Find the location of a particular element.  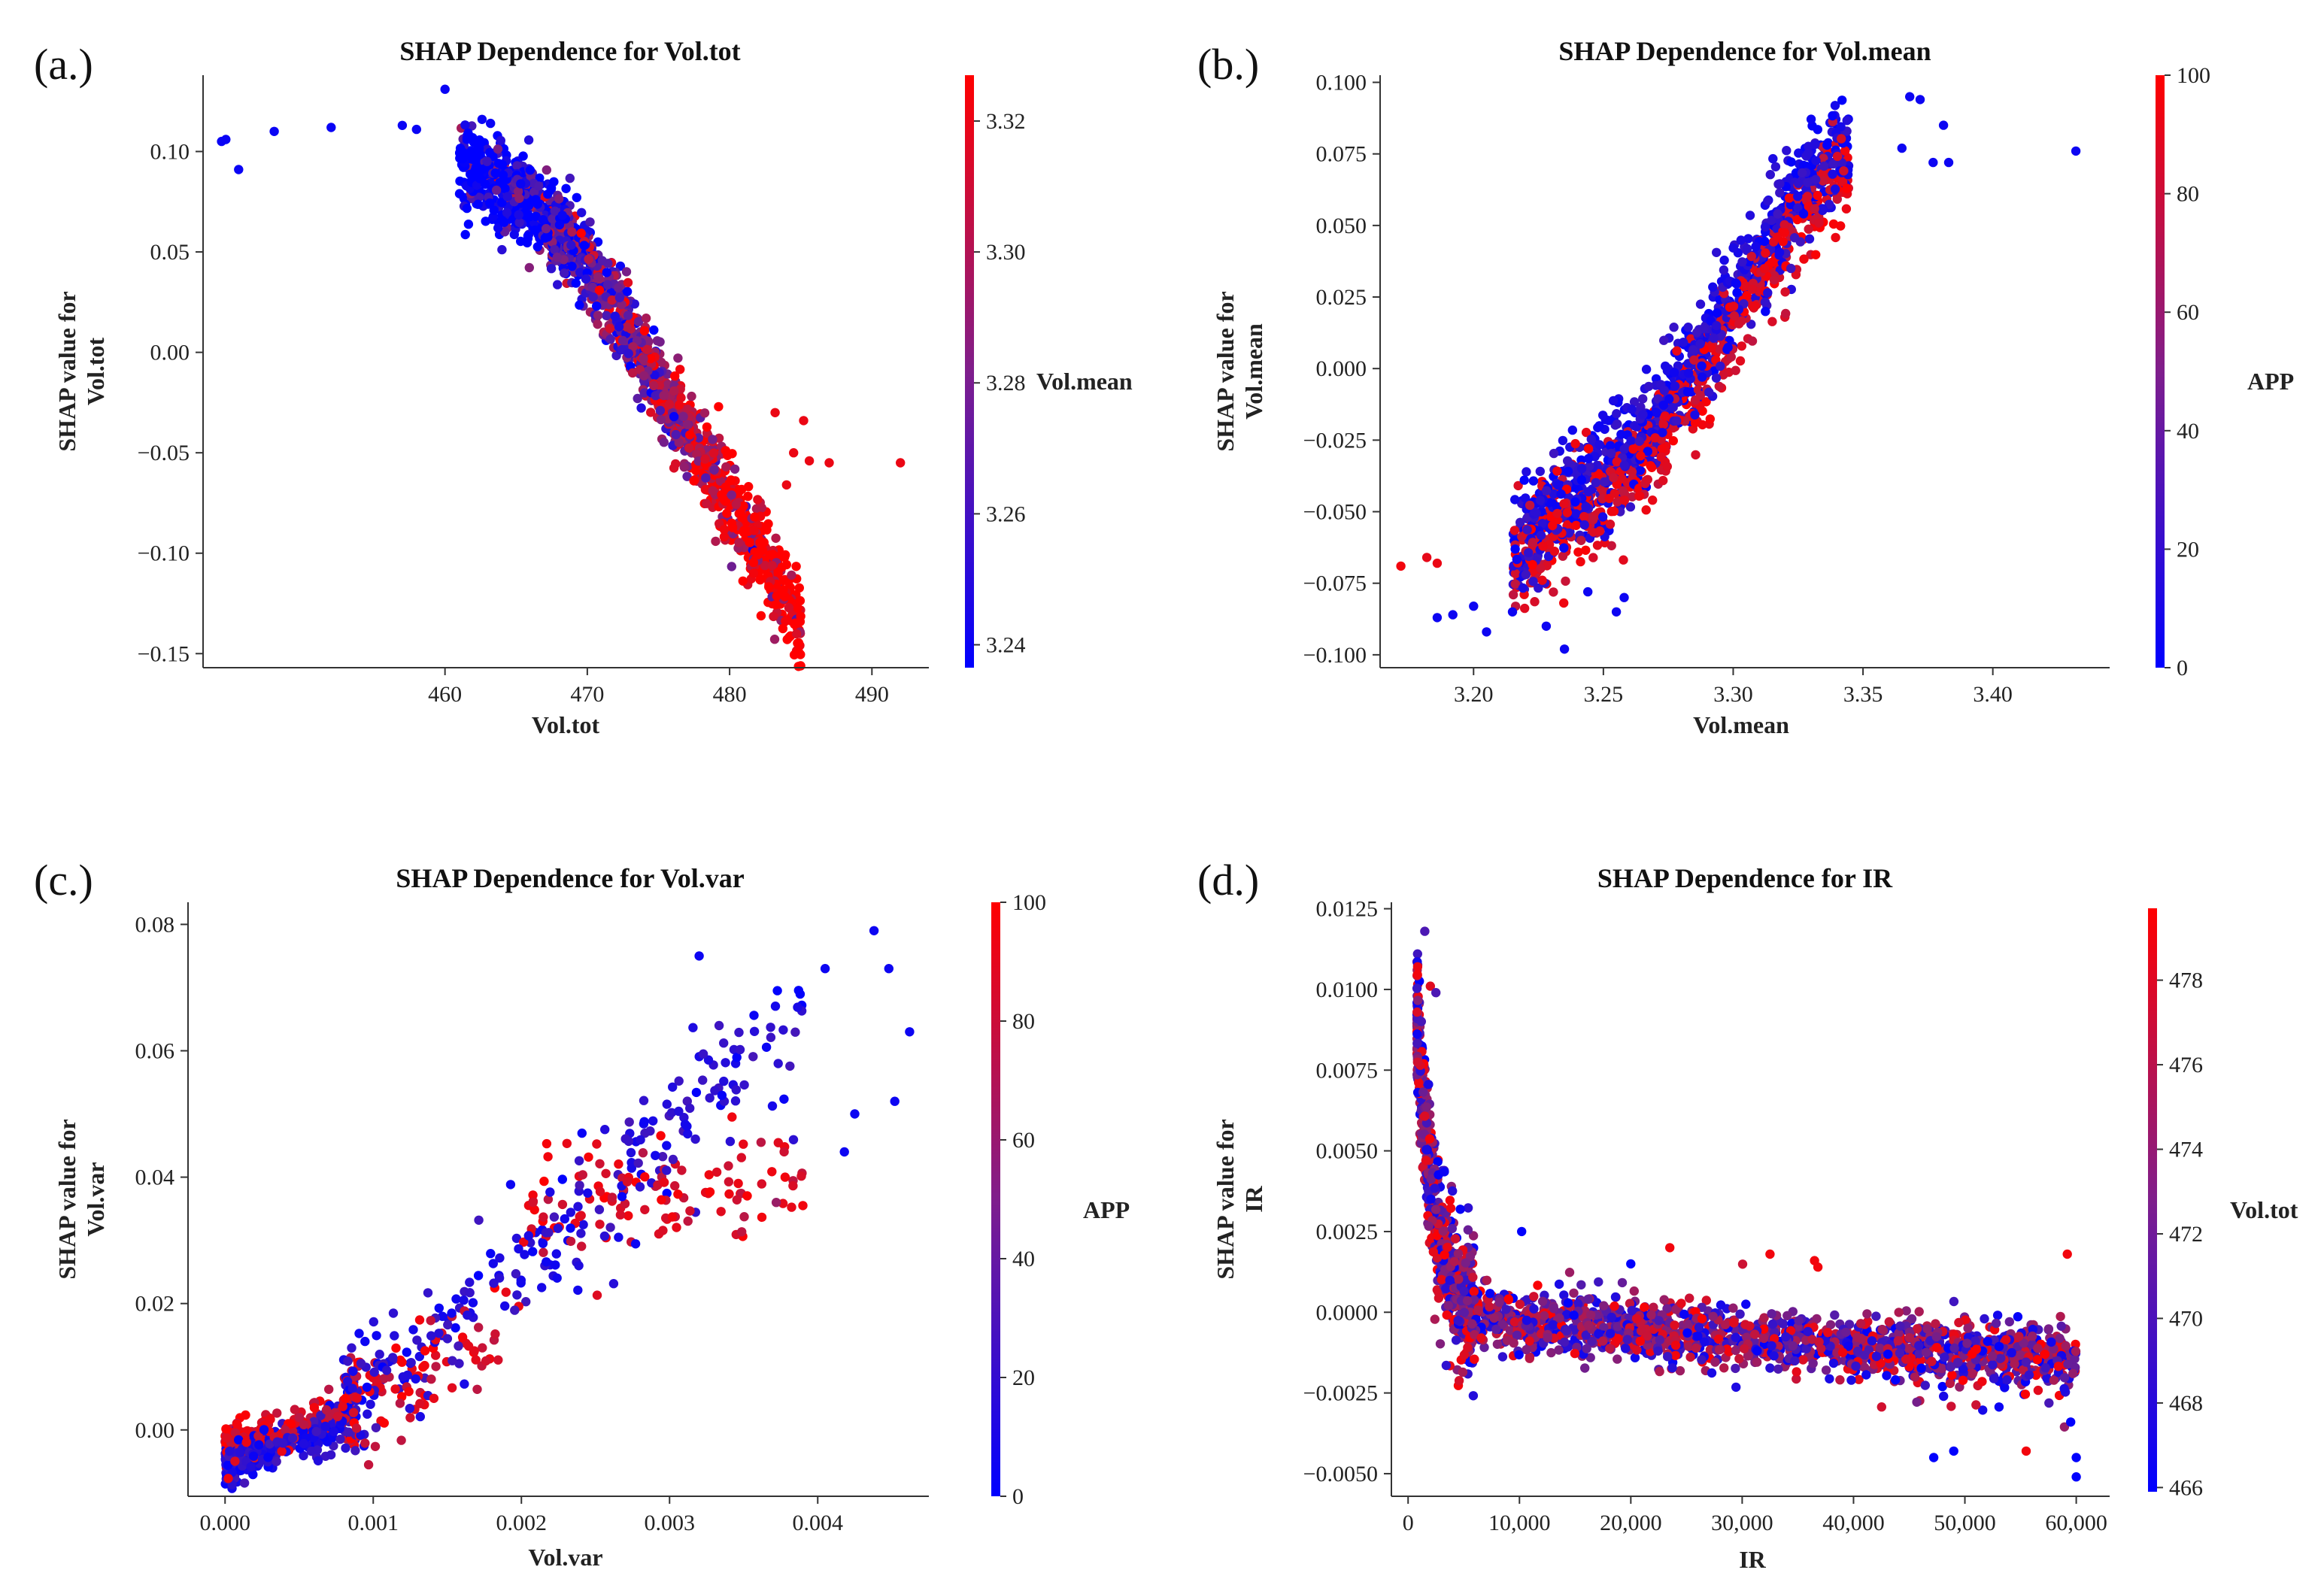

panel-a-x-ticks: 460 470 480 490 is located at coordinates (658, 687).